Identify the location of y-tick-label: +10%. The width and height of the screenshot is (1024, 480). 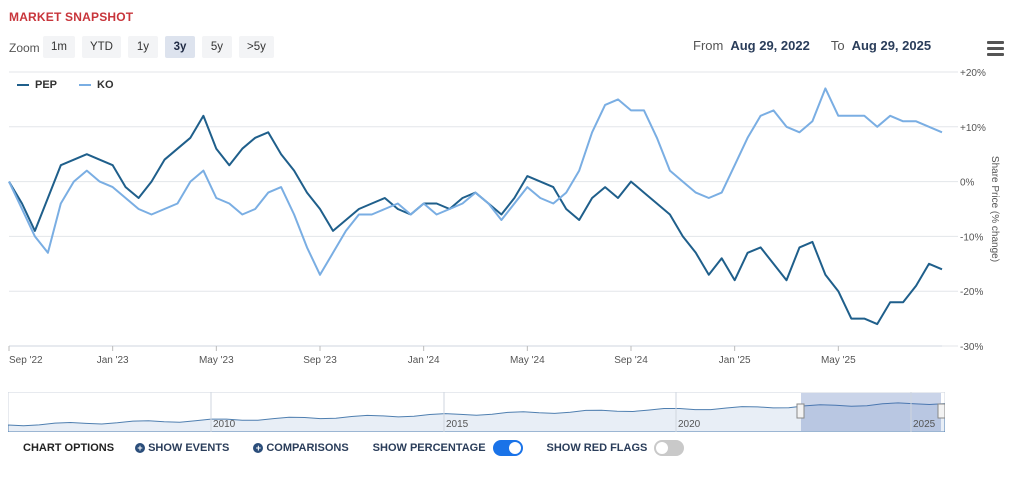
(973, 128).